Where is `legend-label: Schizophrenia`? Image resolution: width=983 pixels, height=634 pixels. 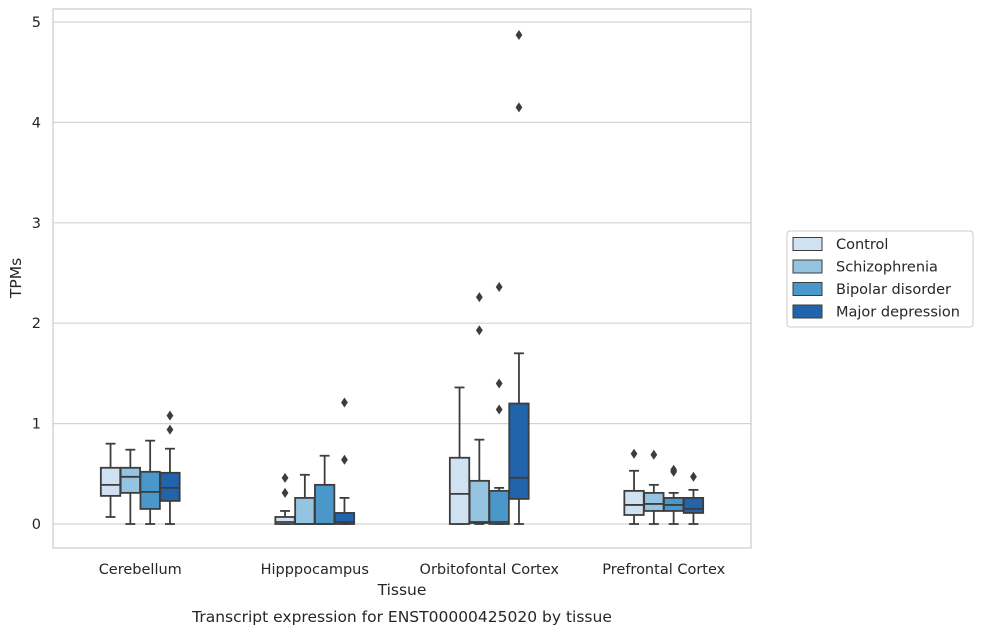 legend-label: Schizophrenia is located at coordinates (887, 268).